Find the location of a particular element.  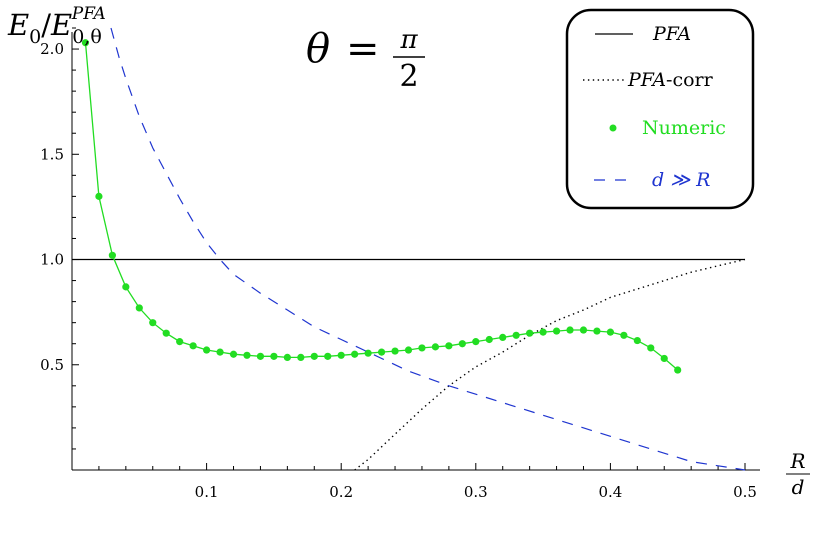

legend-entry-pfa-corr: PFA-corr is located at coordinates (648, 80).